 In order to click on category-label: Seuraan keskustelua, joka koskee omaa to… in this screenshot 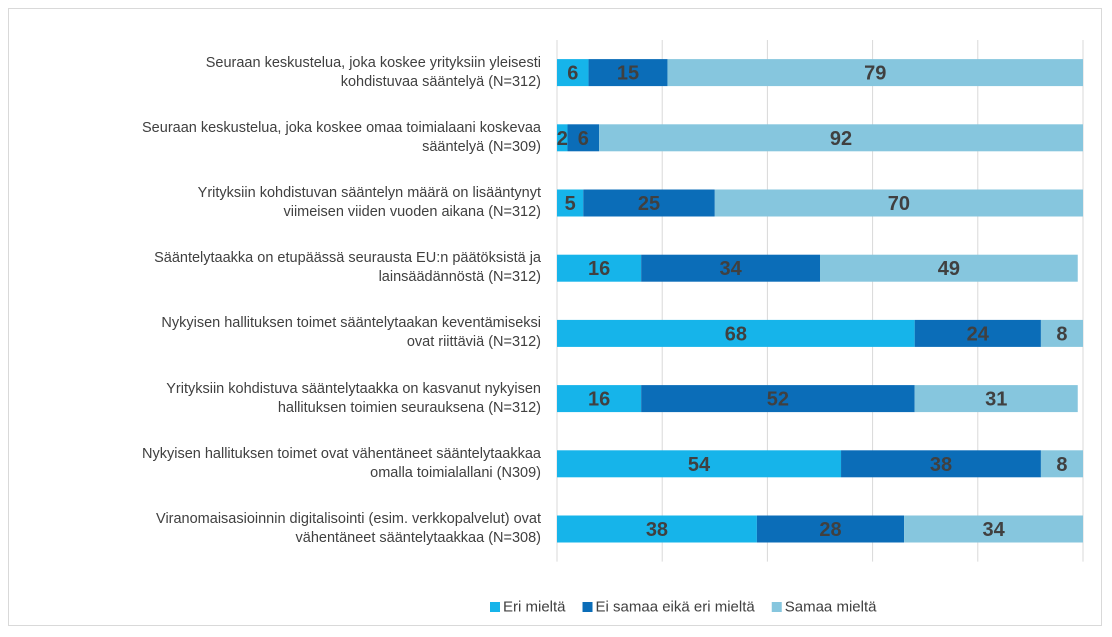, I will do `click(341, 137)`.